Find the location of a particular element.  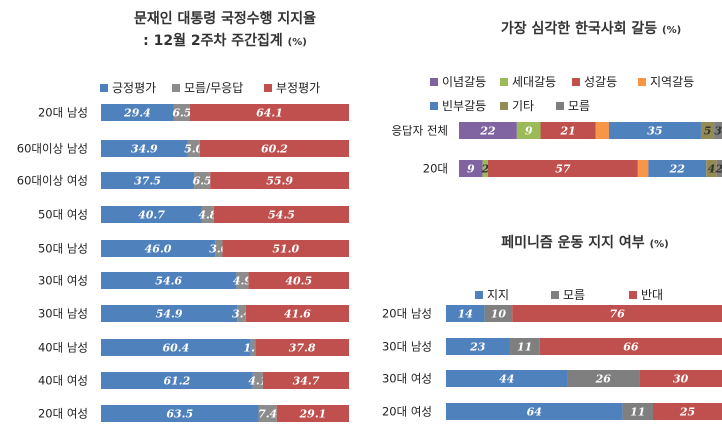

category-label: 20대 여성 is located at coordinates (407, 412).